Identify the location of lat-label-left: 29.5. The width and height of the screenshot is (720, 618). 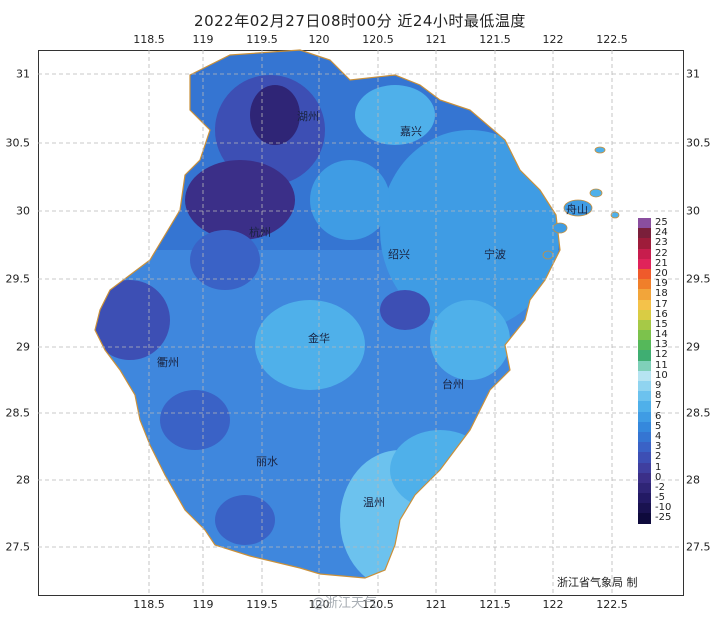
(18, 279).